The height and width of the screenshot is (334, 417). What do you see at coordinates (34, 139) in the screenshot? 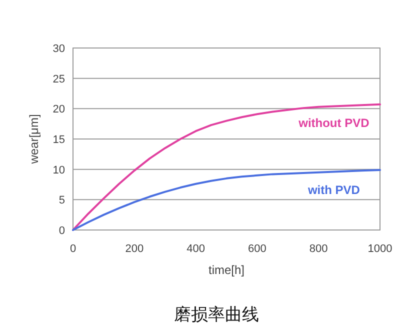
I see `y-axis-title: wear[μm]` at bounding box center [34, 139].